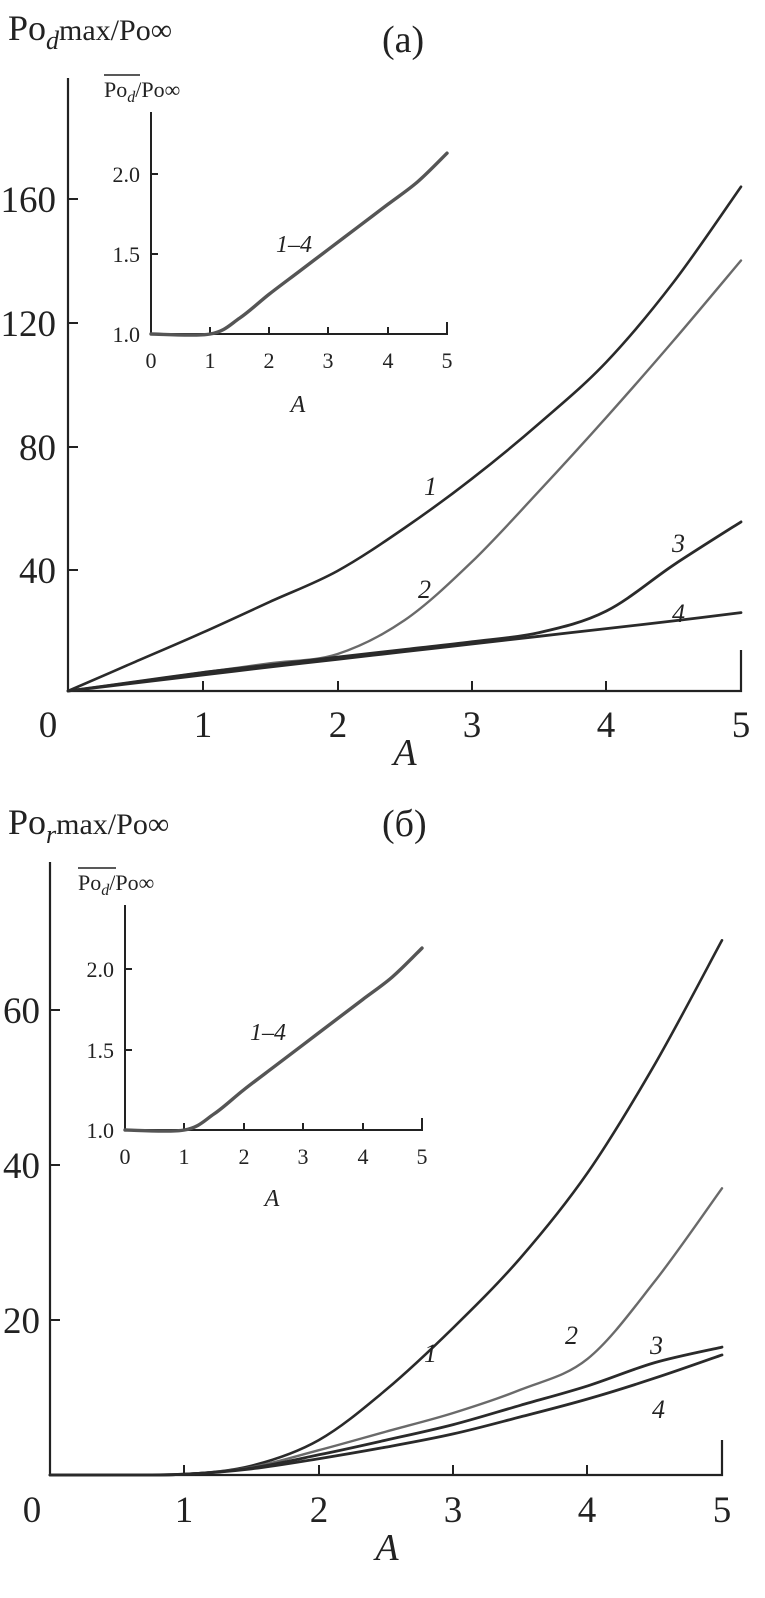 The height and width of the screenshot is (1598, 765). I want to click on panel-a-inset-xtick-label-4: 4, so click(388, 360).